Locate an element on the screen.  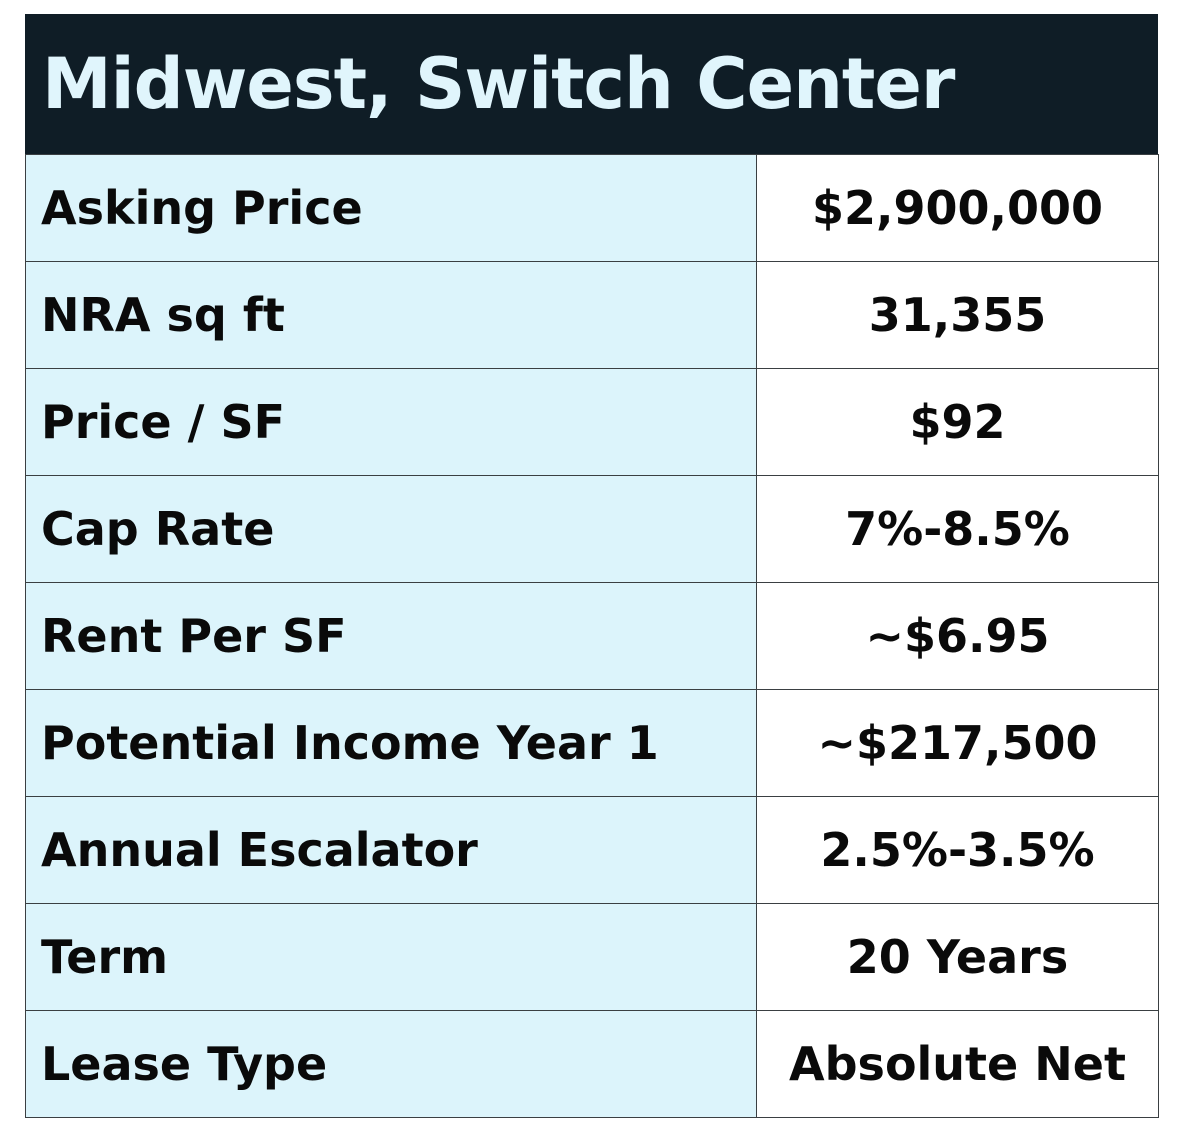
title-bar: Midwest, Switch Center is located at coordinates (591, 84).